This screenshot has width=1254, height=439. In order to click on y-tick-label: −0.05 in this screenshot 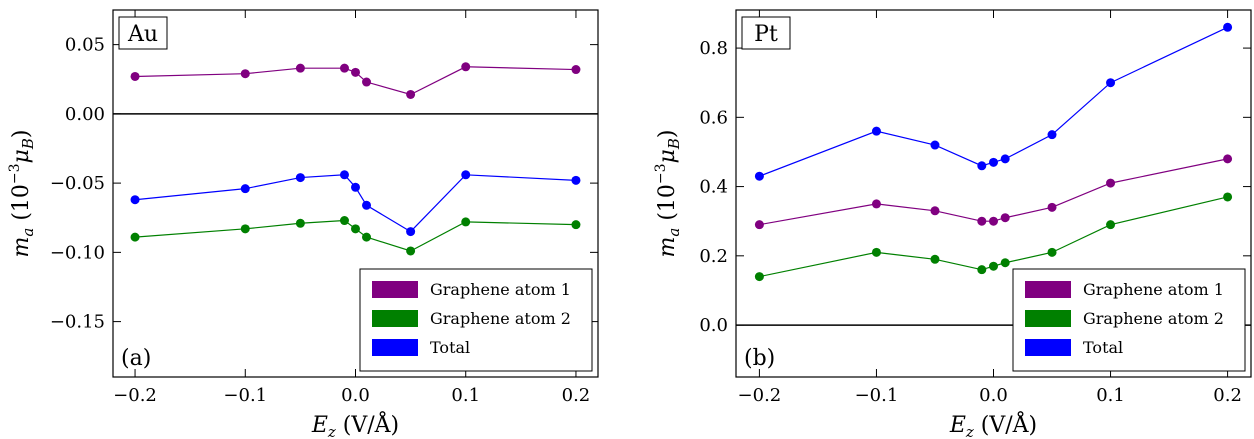, I will do `click(77, 183)`.